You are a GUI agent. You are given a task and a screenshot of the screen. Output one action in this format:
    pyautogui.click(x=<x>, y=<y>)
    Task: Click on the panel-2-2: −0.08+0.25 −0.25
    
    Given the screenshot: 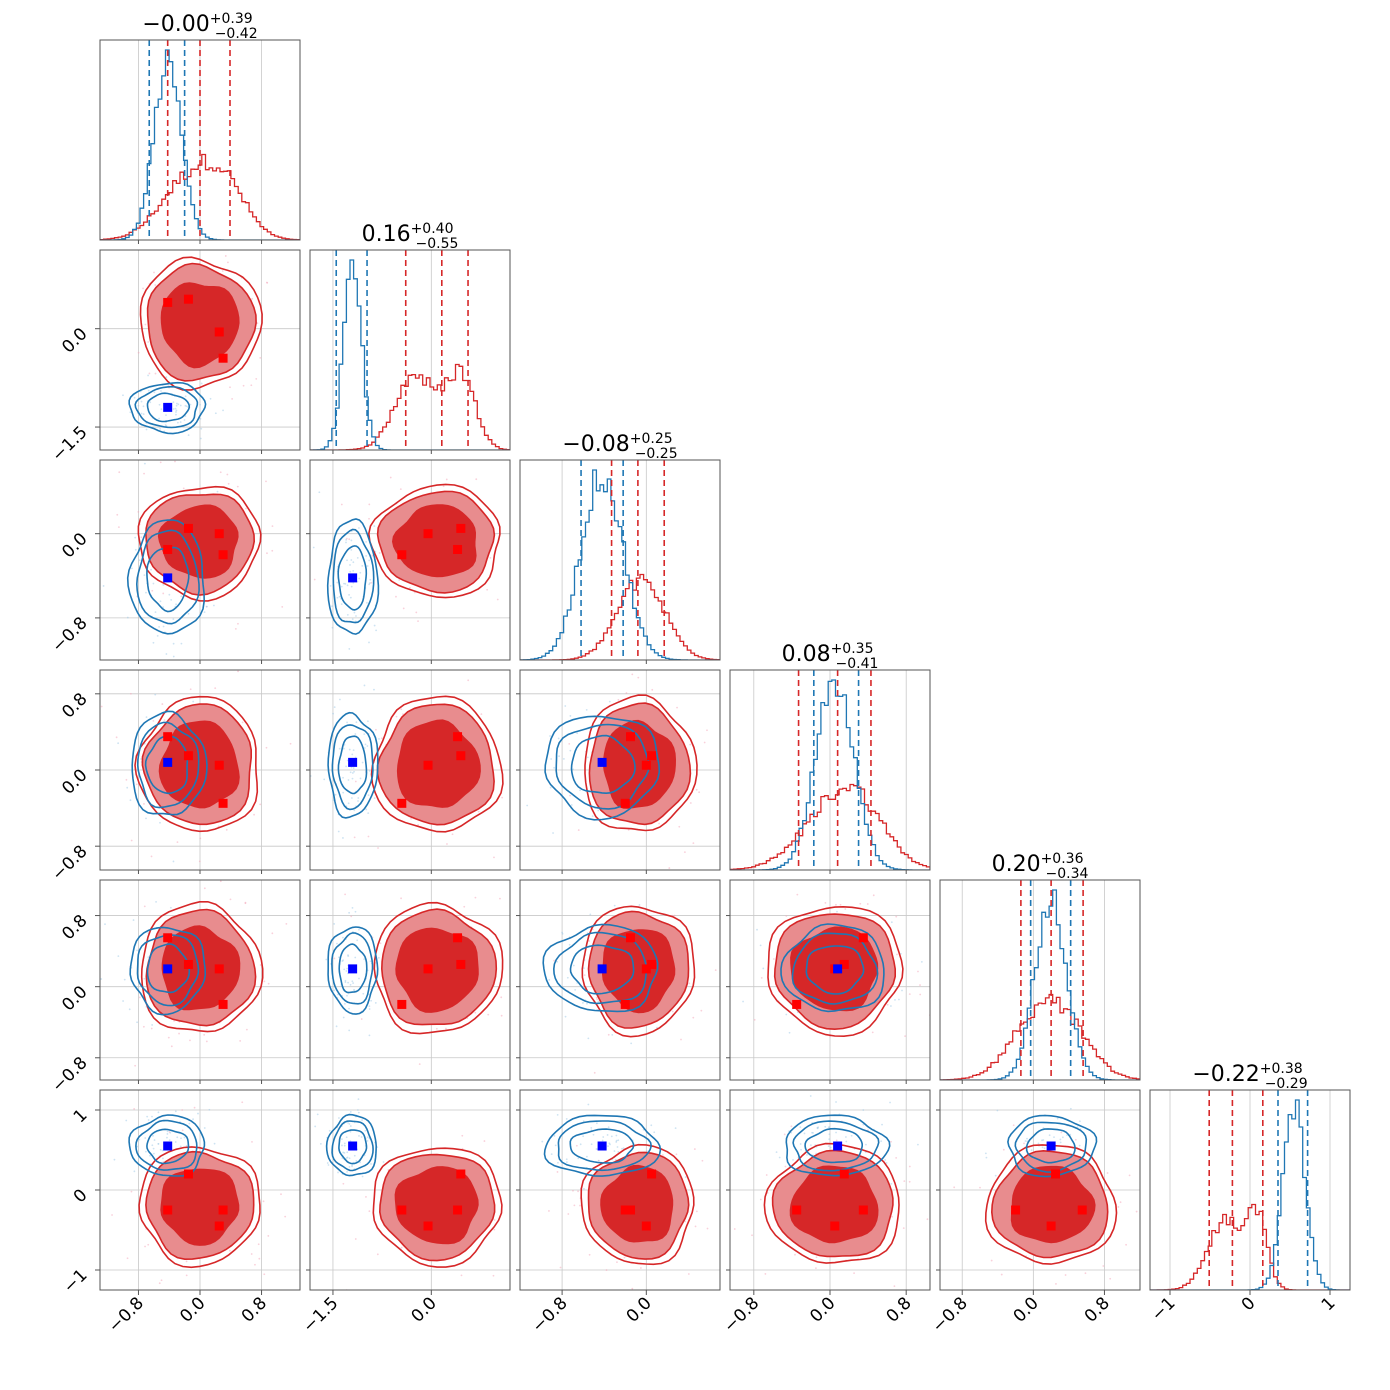 What is the action you would take?
    pyautogui.click(x=620, y=547)
    